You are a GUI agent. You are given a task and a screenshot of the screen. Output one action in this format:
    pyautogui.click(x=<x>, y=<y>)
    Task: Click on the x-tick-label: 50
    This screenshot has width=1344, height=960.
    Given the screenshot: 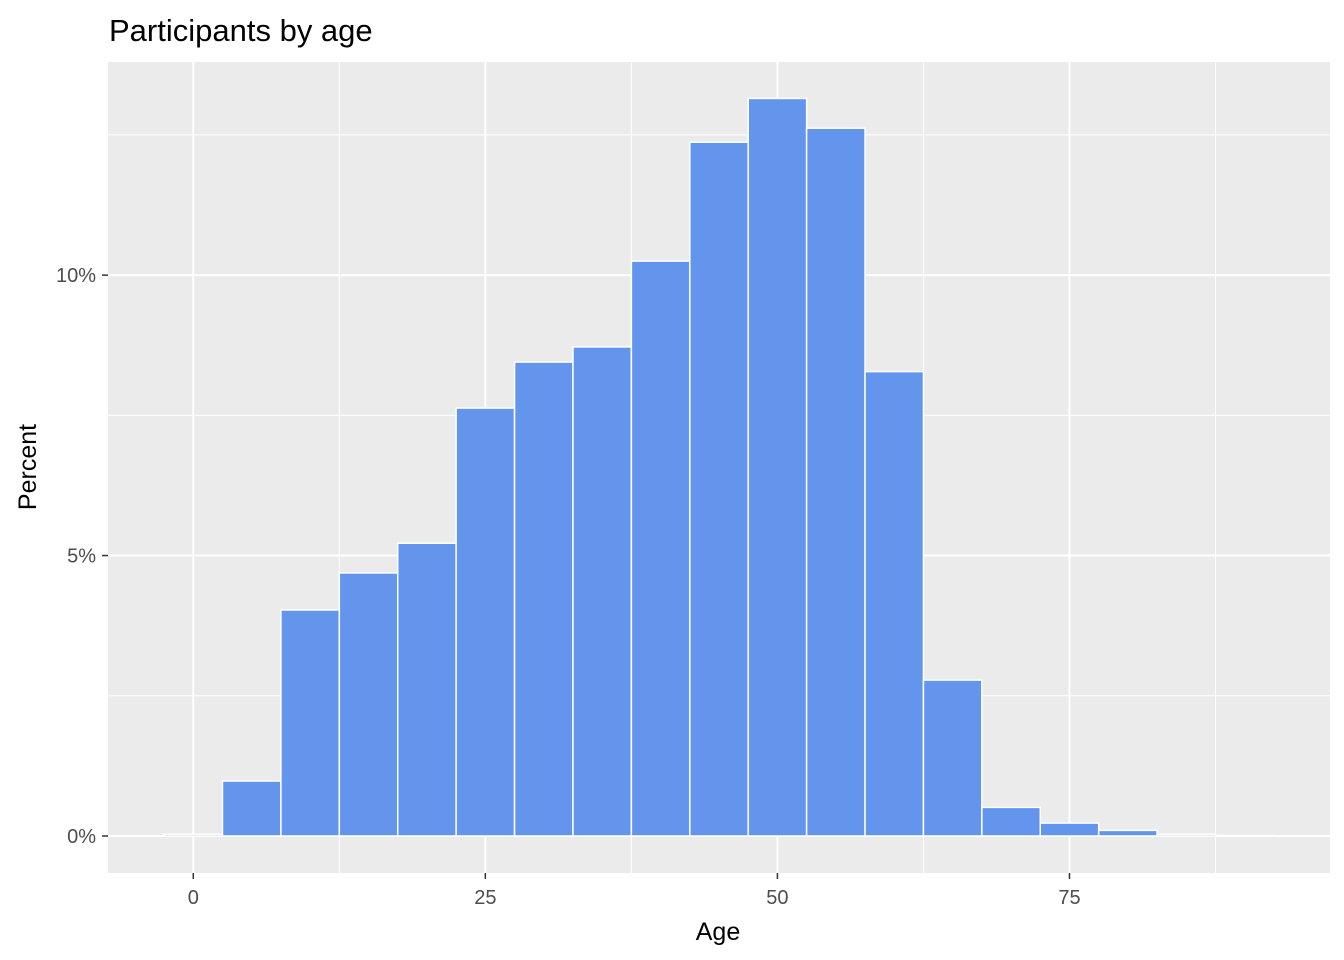 What is the action you would take?
    pyautogui.click(x=777, y=898)
    